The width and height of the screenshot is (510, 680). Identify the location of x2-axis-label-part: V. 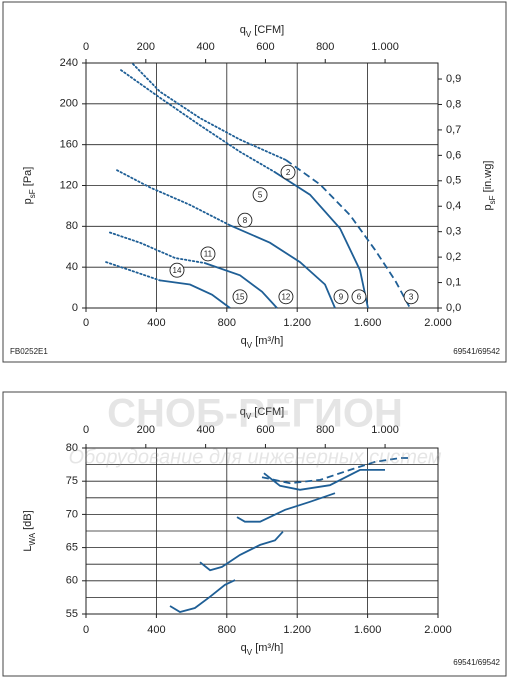
(249, 416).